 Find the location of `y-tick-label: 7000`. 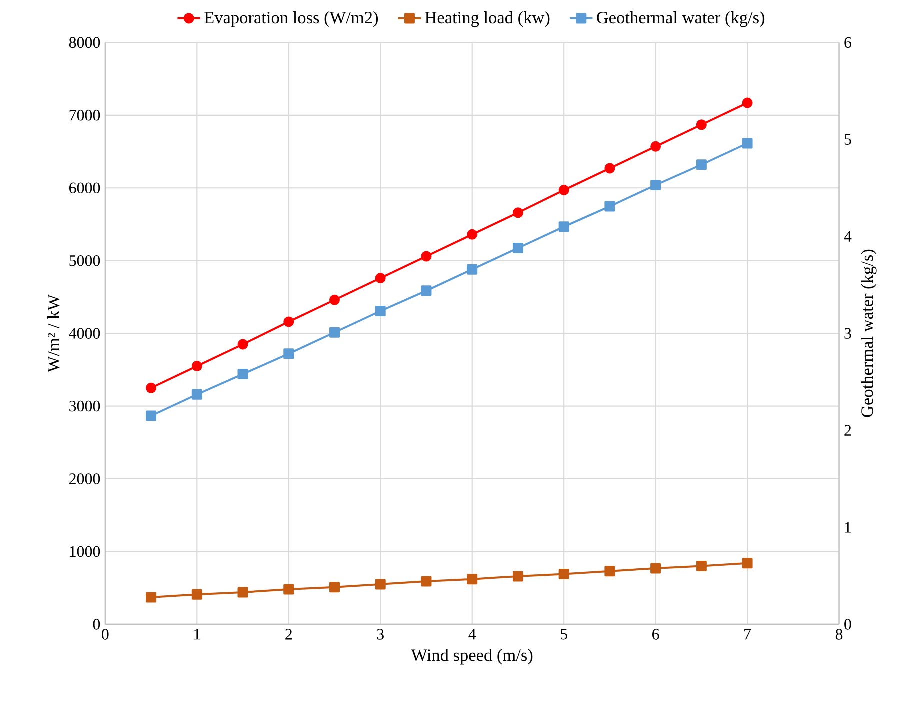

y-tick-label: 7000 is located at coordinates (85, 115).